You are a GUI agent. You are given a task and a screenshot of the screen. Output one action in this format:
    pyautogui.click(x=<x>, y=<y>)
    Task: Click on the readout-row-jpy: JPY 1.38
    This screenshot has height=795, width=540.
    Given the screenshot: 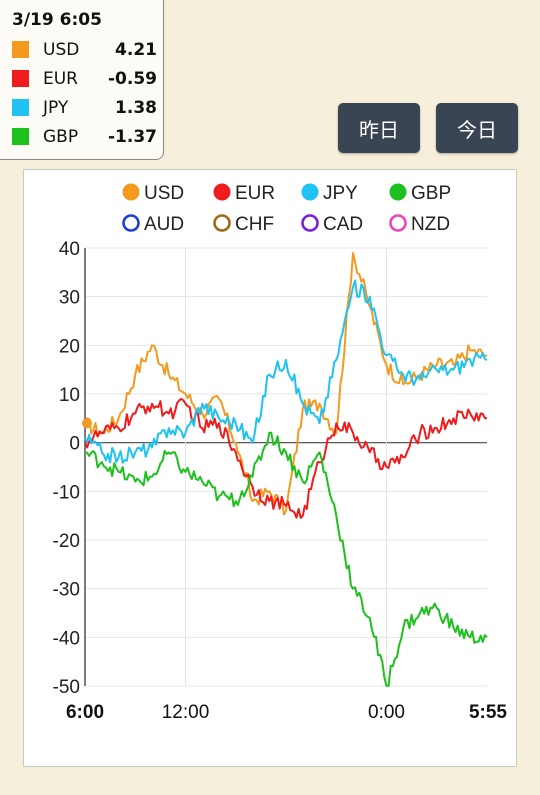 What is the action you would take?
    pyautogui.click(x=87, y=107)
    